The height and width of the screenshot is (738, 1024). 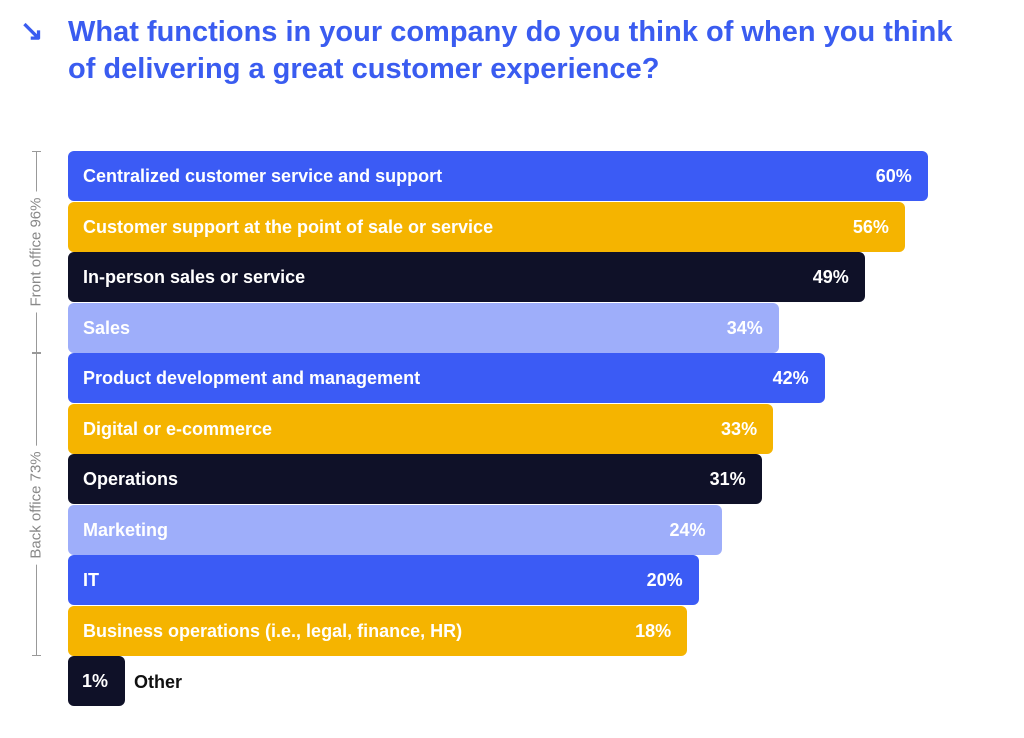 I want to click on bar: 1%, so click(x=96, y=681).